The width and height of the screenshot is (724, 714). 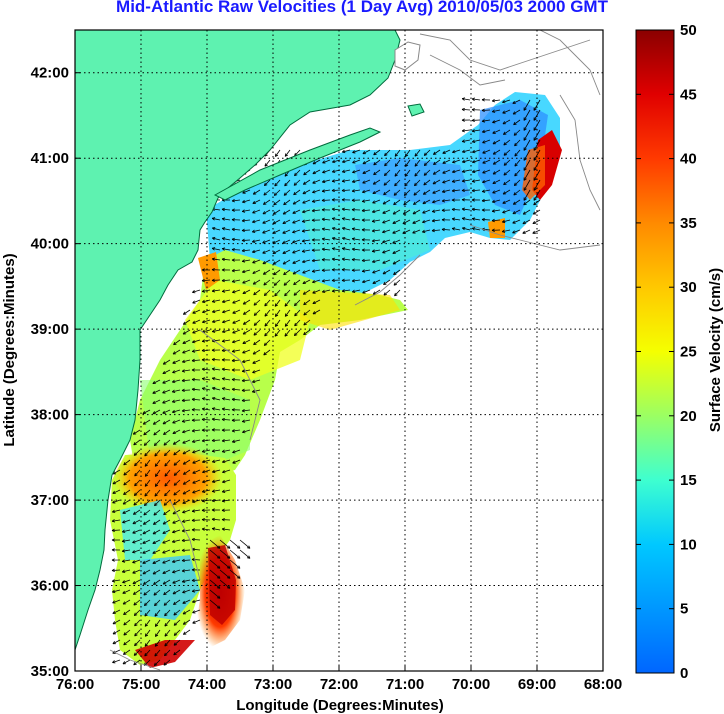 I want to click on x-tick-label: 75:00, so click(x=141, y=684).